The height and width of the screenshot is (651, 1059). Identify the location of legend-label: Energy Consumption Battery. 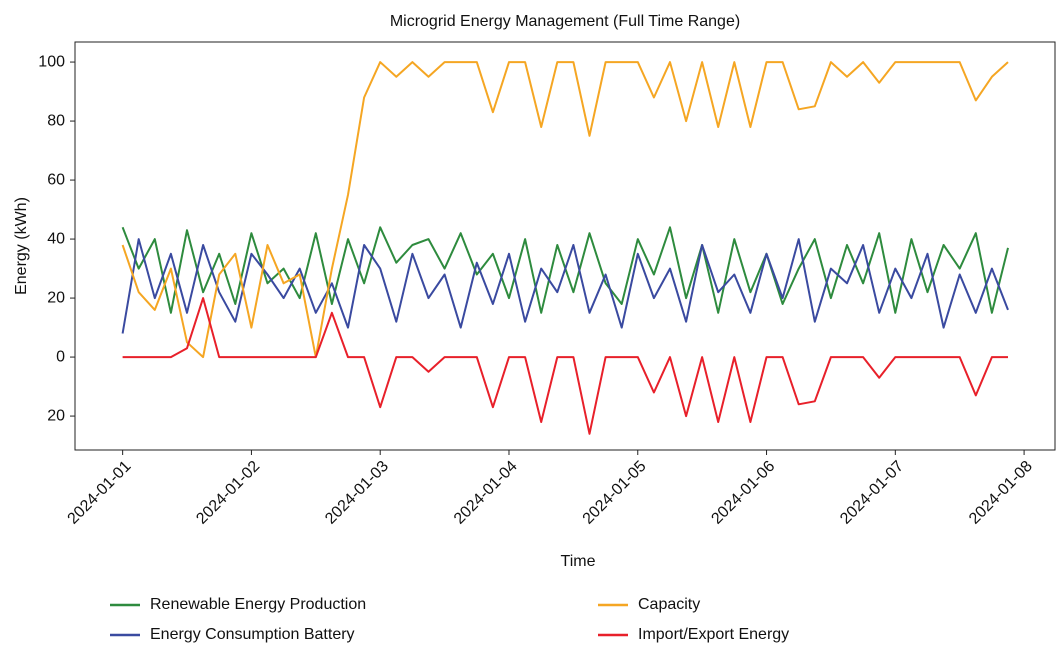
(252, 634).